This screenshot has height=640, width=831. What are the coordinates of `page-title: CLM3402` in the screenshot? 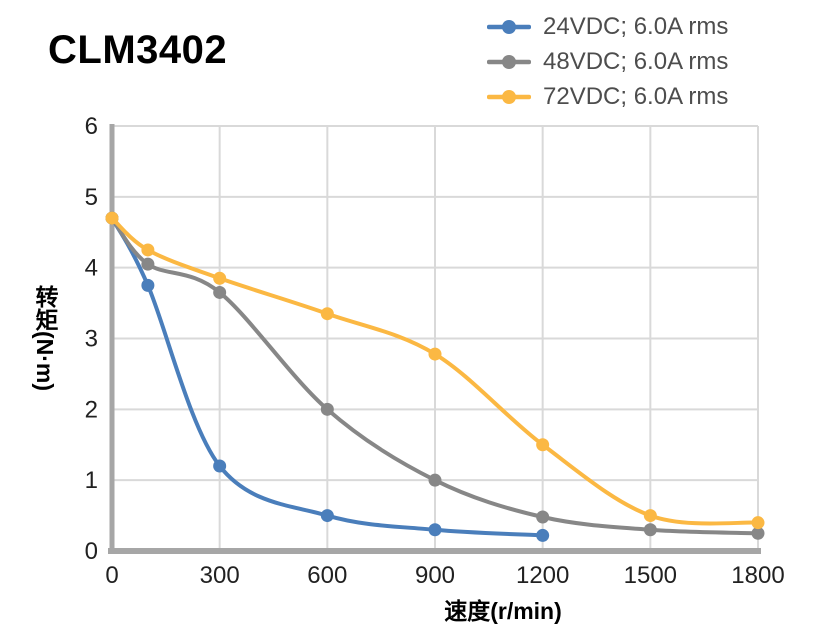 It's located at (138, 50).